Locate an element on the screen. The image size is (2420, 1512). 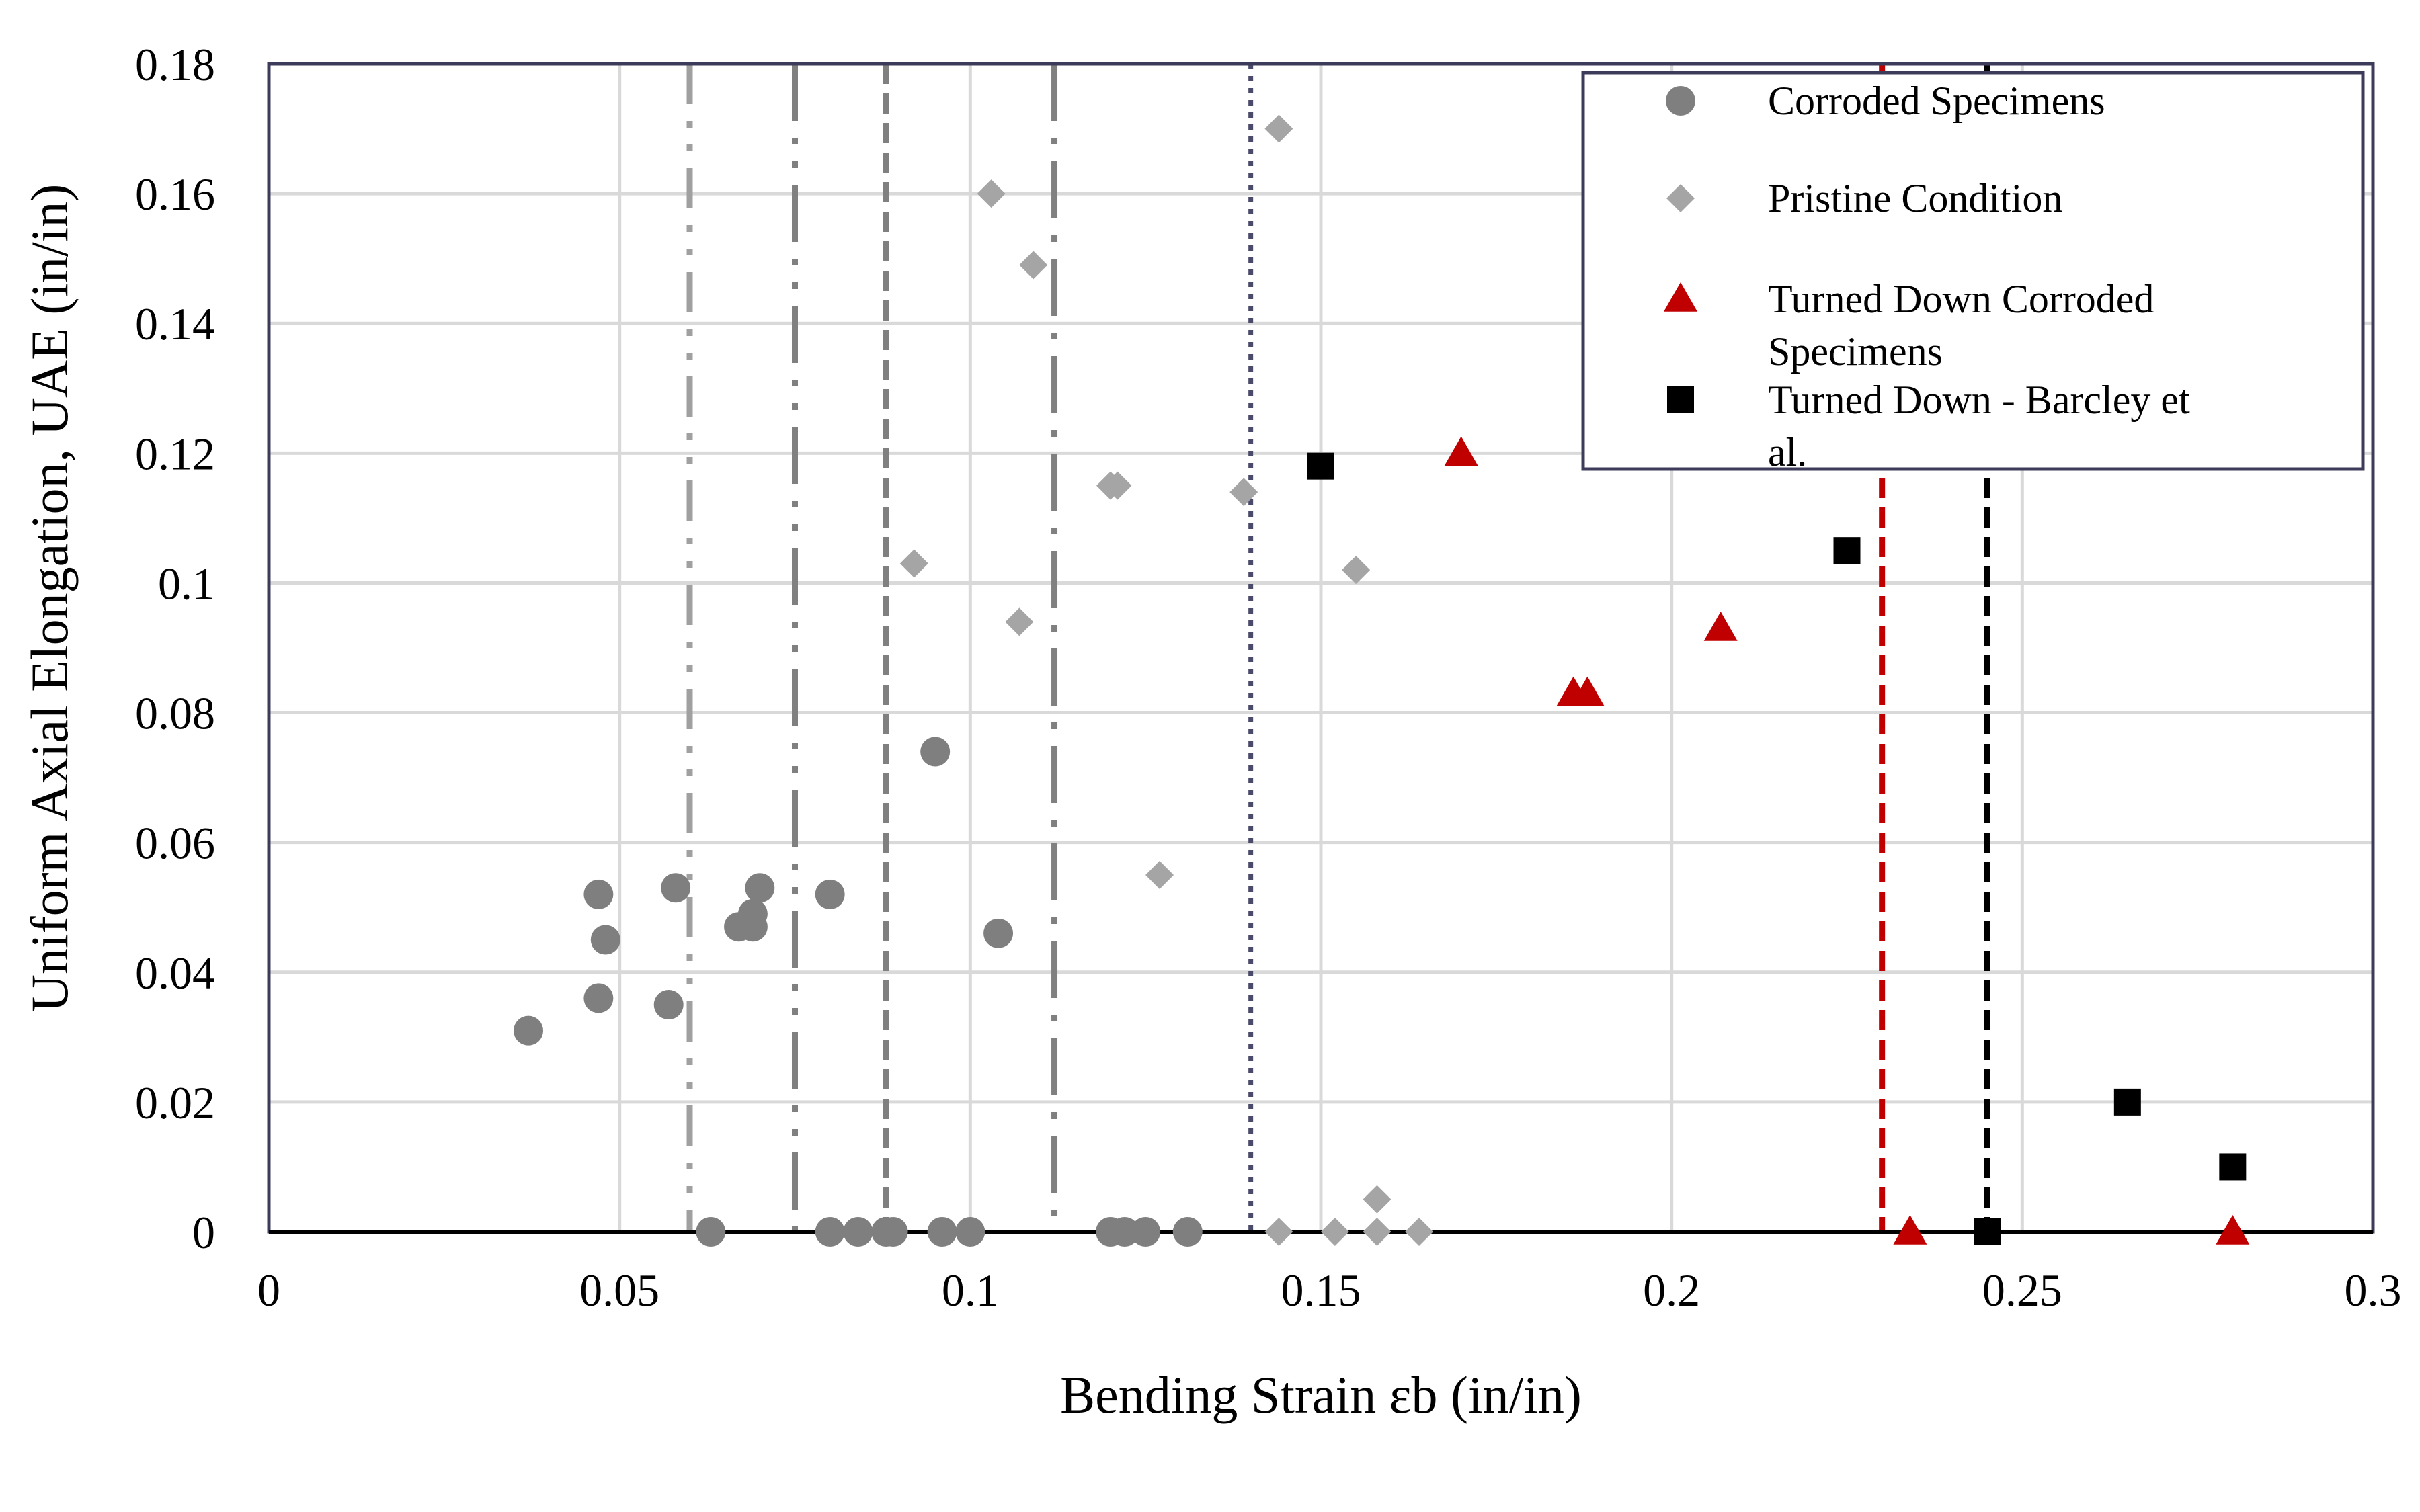
y-tick-label: 0.02 is located at coordinates (175, 1102).